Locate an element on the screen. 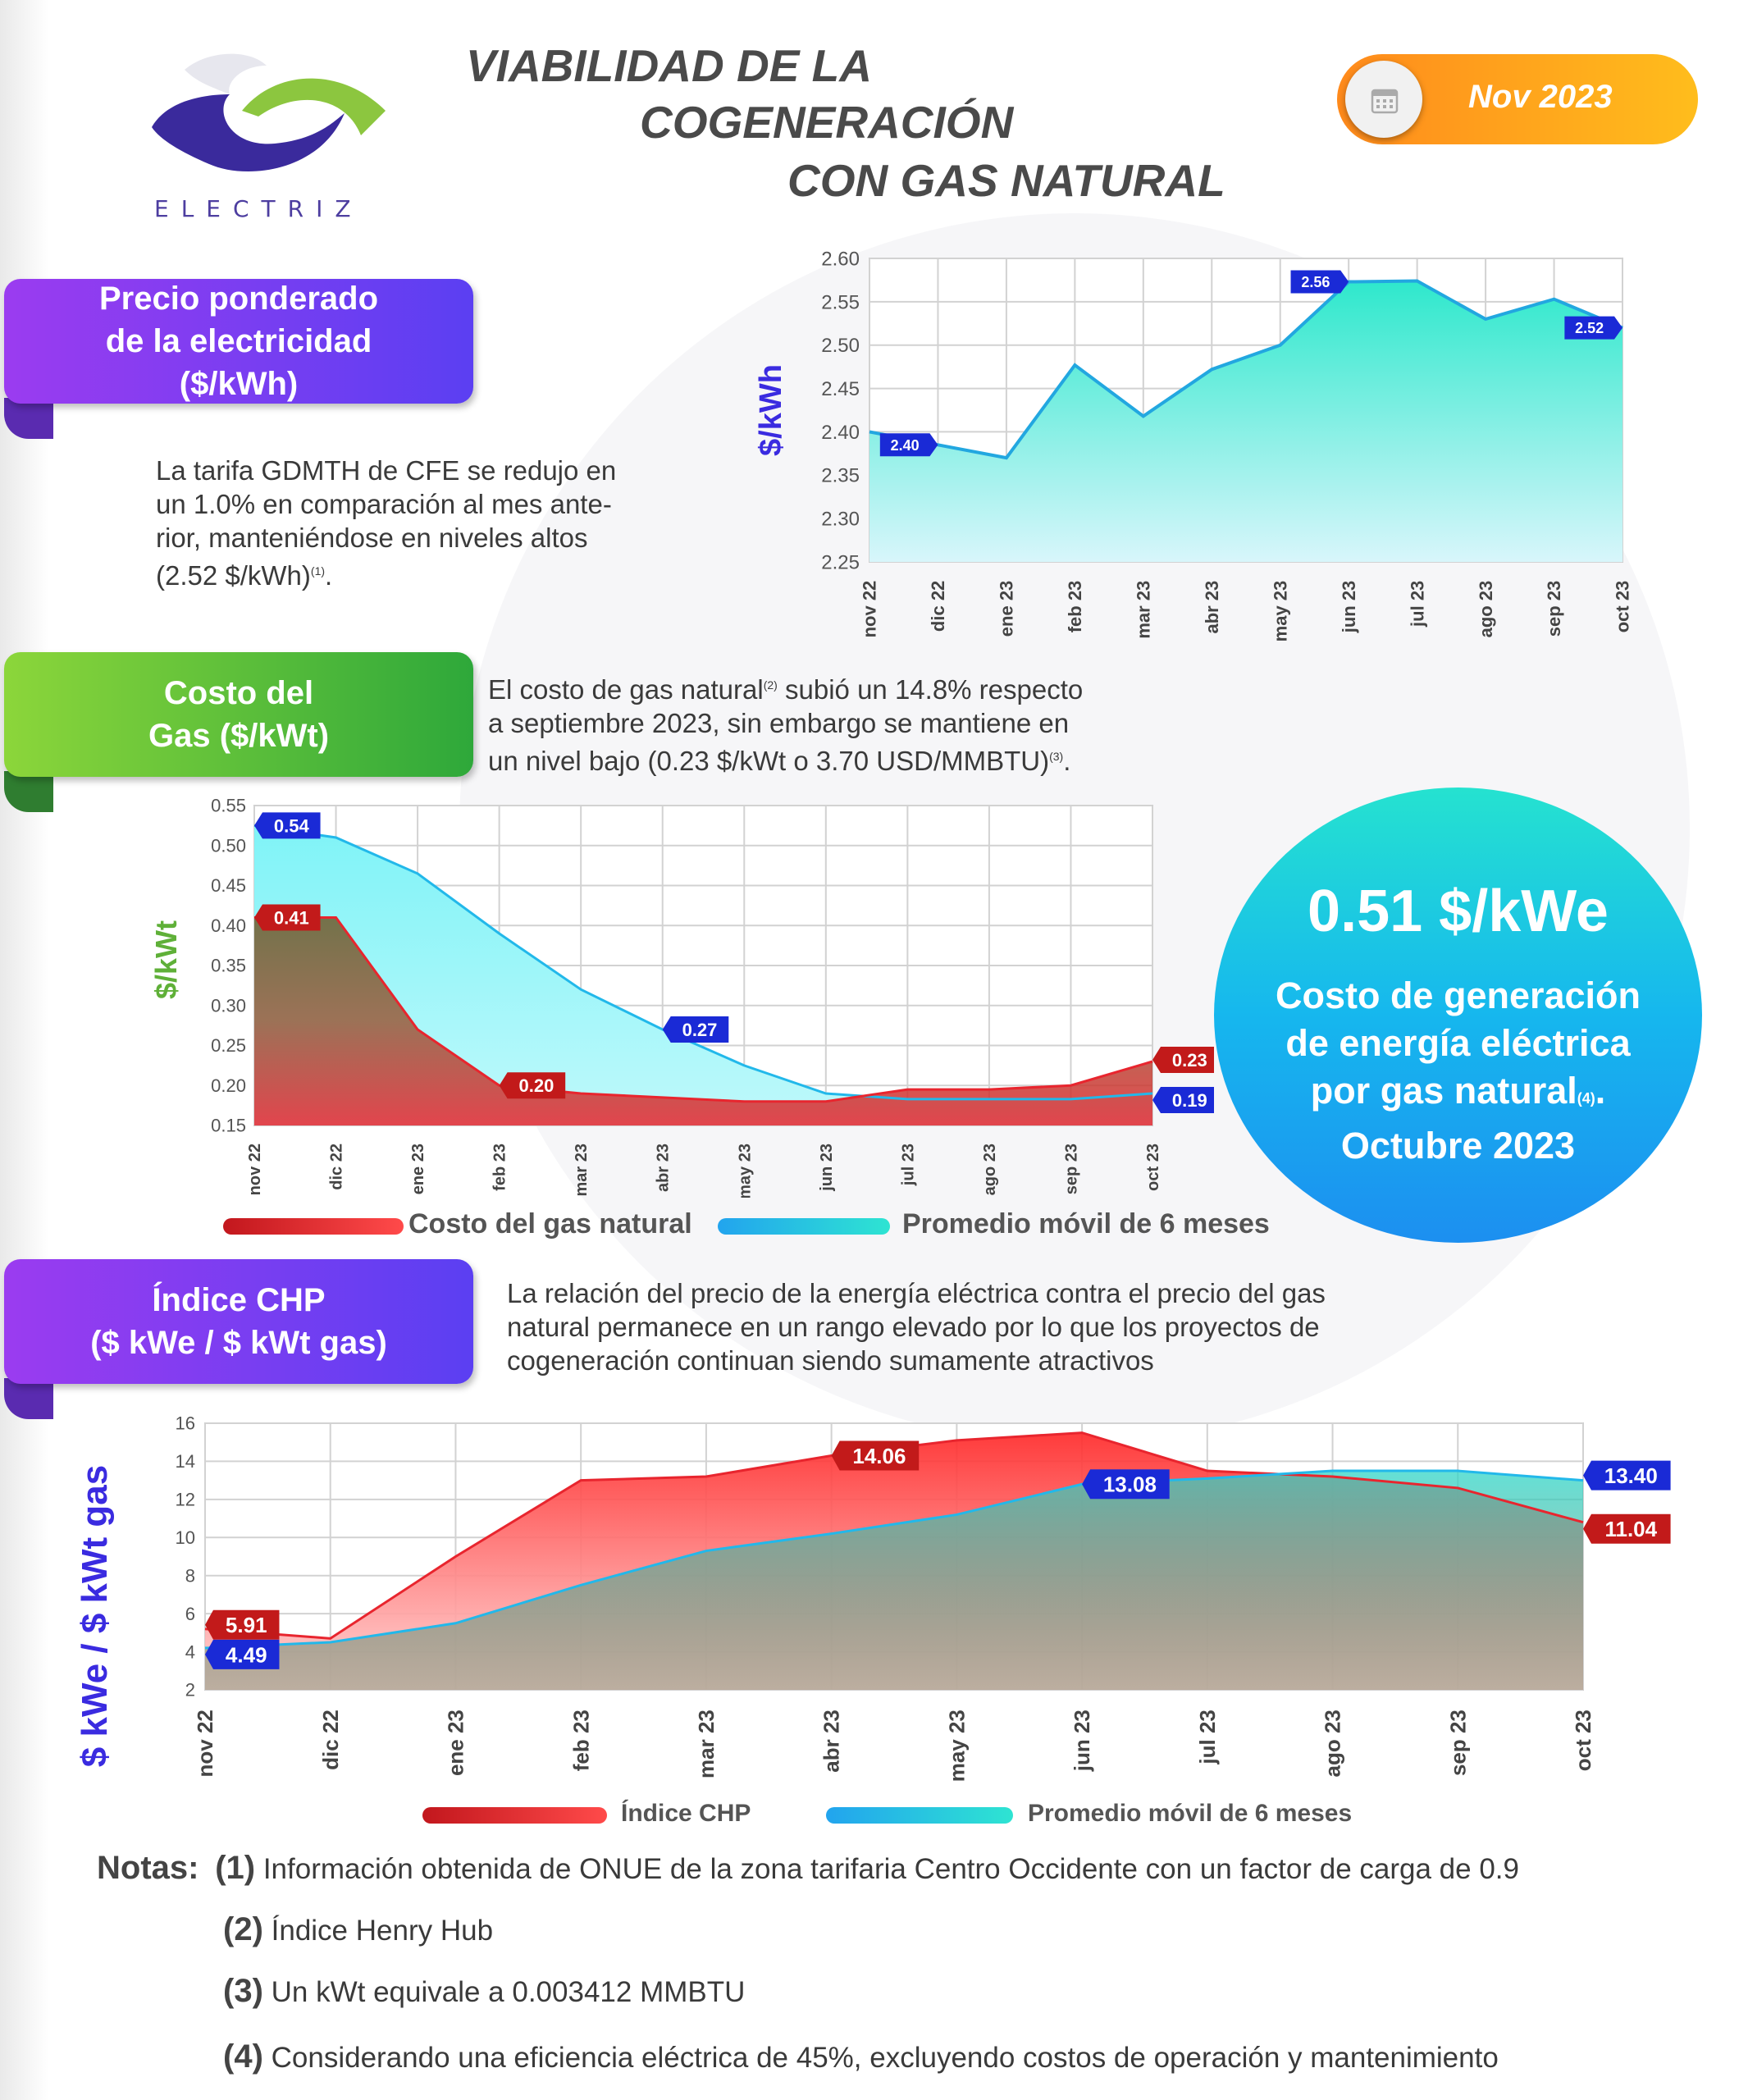 This screenshot has width=1748, height=2100. y-tick-label: 2.55 is located at coordinates (840, 302).